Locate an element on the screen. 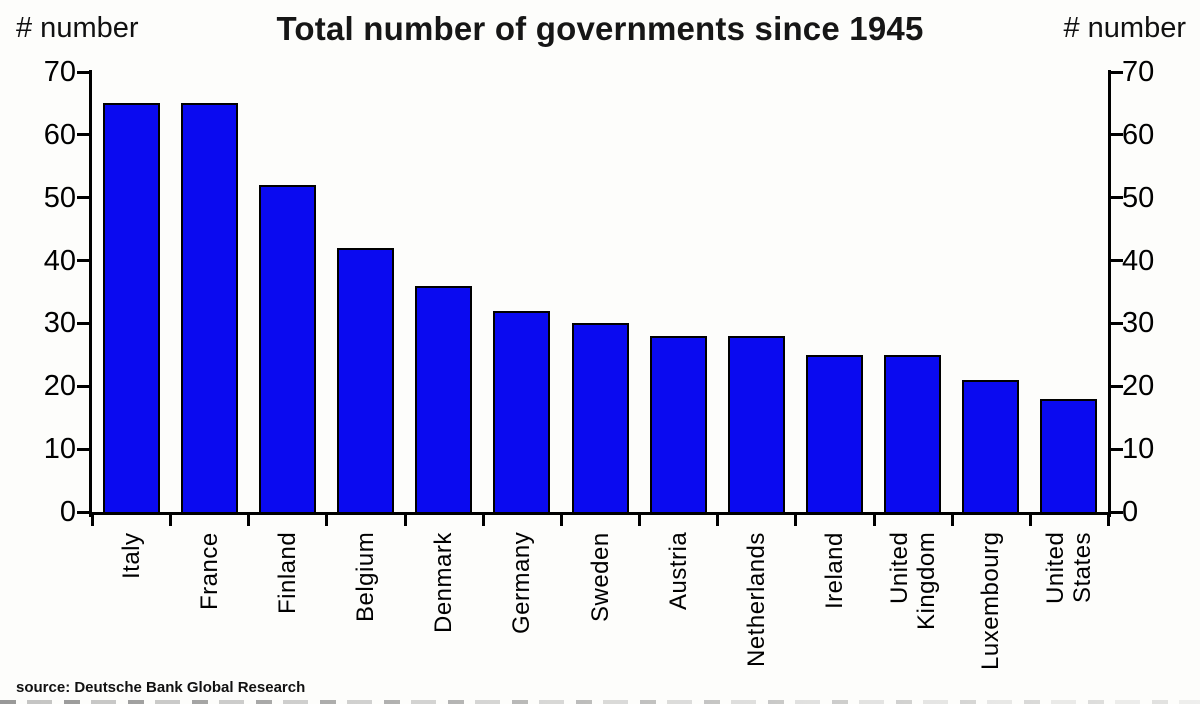 This screenshot has width=1200, height=704. bar-denmark is located at coordinates (444, 398).